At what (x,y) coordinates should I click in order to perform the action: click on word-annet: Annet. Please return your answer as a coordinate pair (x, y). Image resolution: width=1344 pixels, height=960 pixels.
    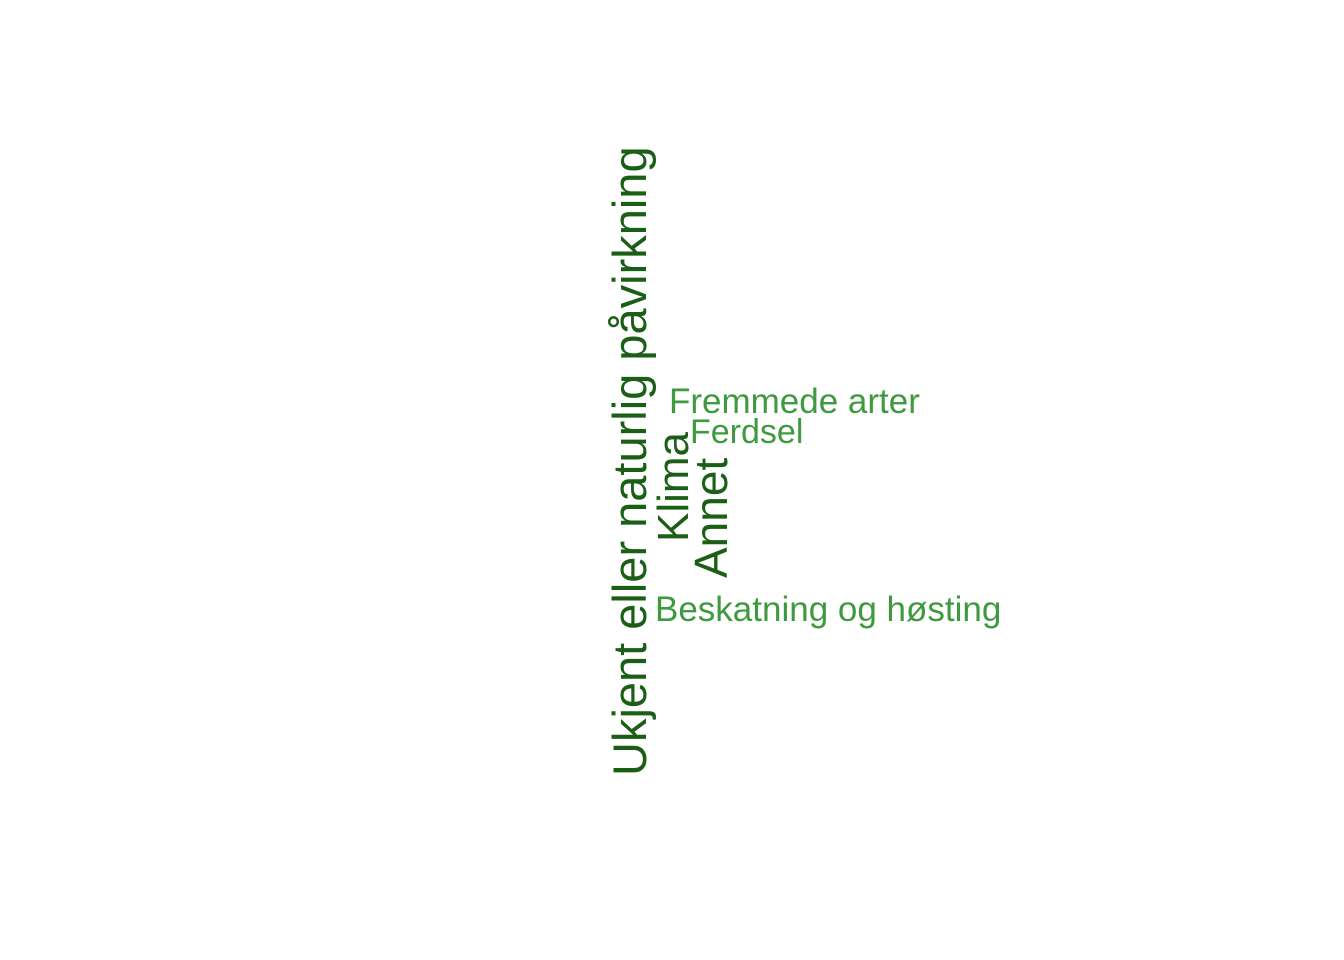
    Looking at the image, I should click on (711, 517).